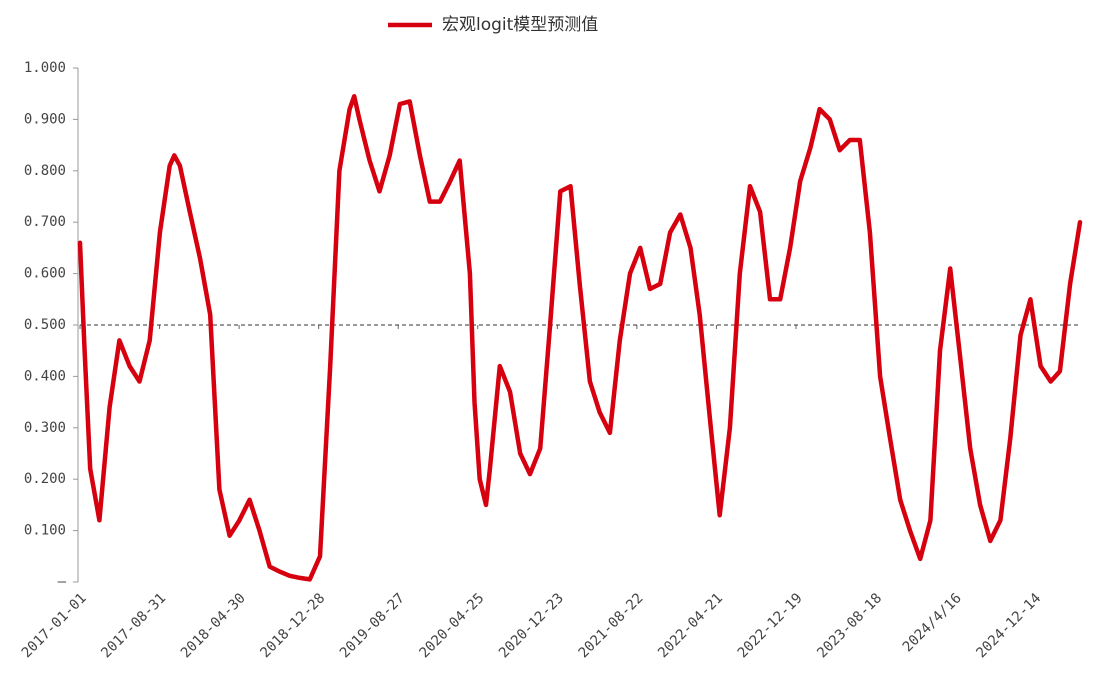 This screenshot has width=1095, height=684. What do you see at coordinates (54, 625) in the screenshot?
I see `x-tick-label: 2017-01-01` at bounding box center [54, 625].